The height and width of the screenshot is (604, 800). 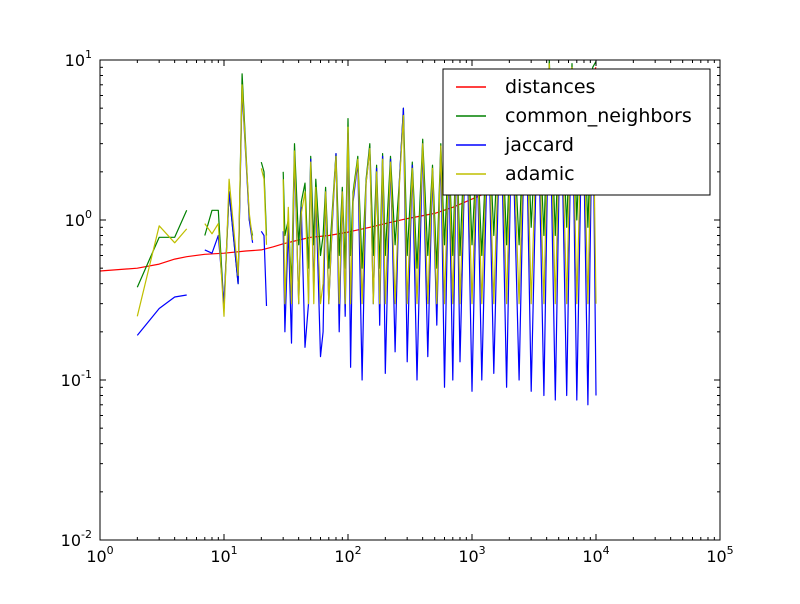 What do you see at coordinates (78, 59) in the screenshot?
I see `y-tick-label: 10¹` at bounding box center [78, 59].